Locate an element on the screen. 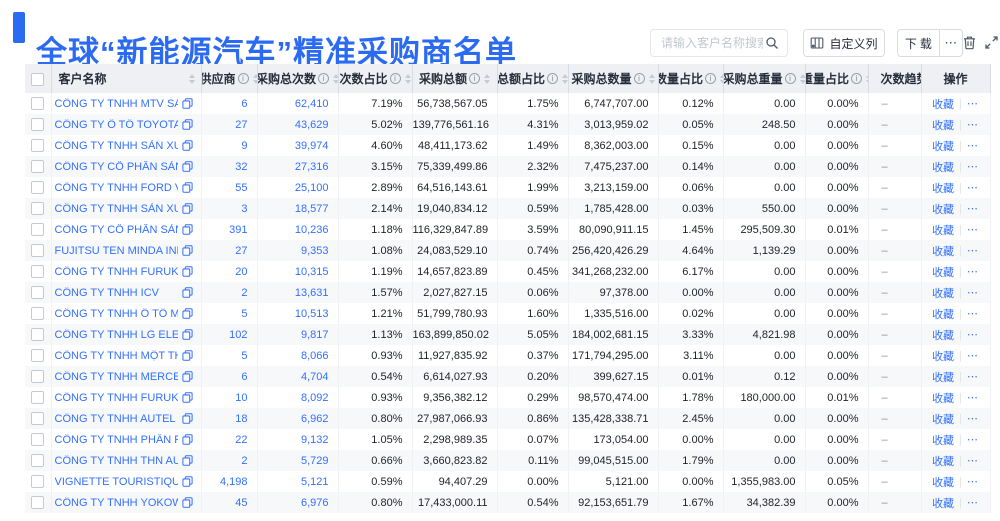  search-icon is located at coordinates (772, 43).